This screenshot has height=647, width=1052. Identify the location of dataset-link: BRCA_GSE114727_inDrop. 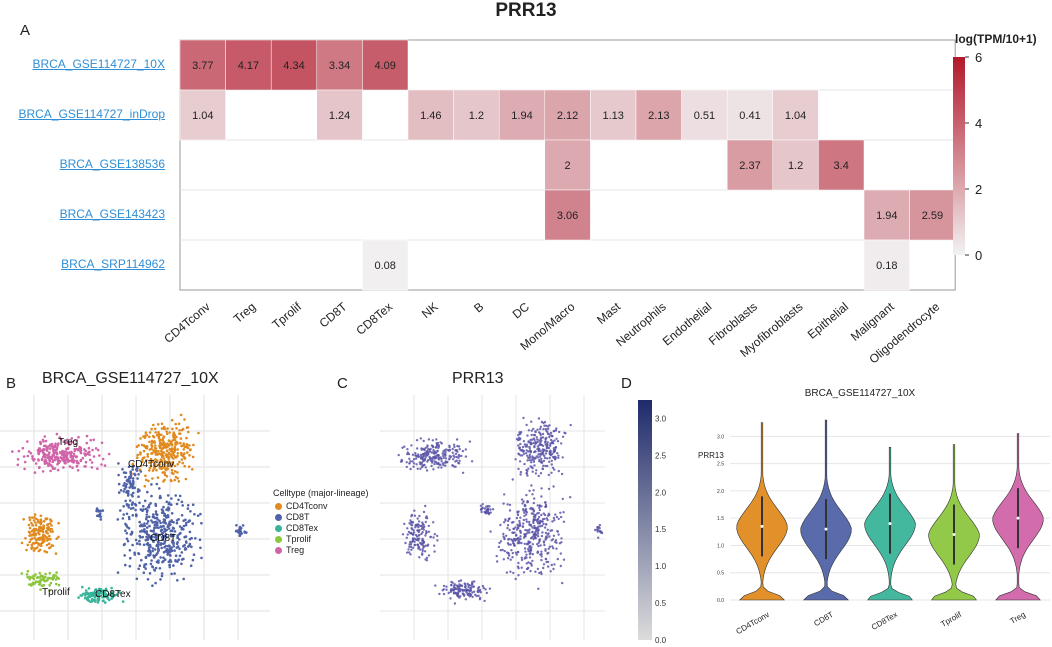
(91, 114).